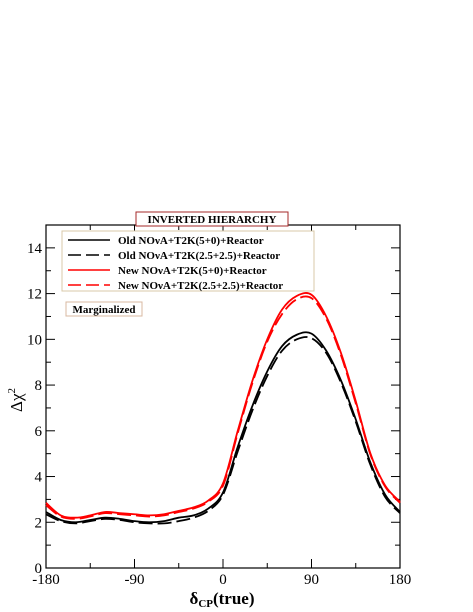 This screenshot has width=473, height=612. Describe the element at coordinates (39, 386) in the screenshot. I see `y-tick-label: 8` at that location.